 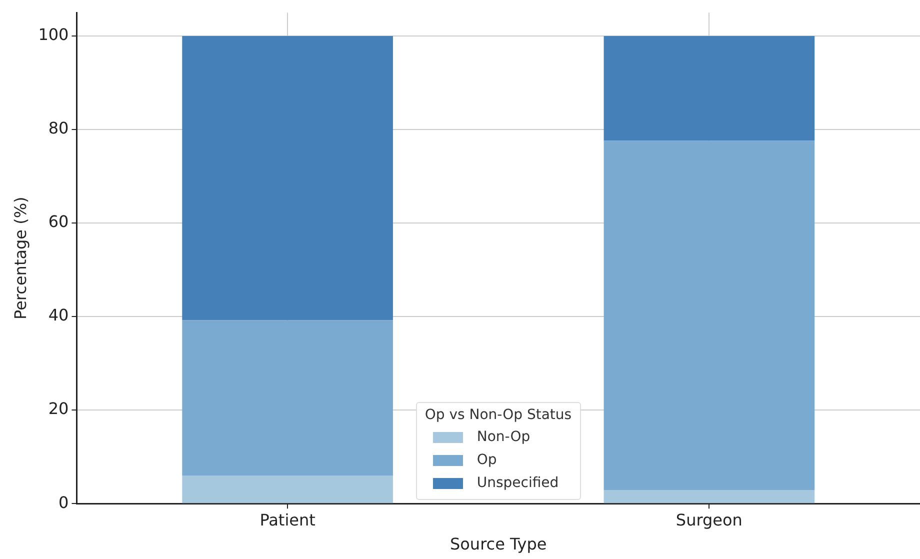 What do you see at coordinates (486, 460) in the screenshot?
I see `legend-label: Op` at bounding box center [486, 460].